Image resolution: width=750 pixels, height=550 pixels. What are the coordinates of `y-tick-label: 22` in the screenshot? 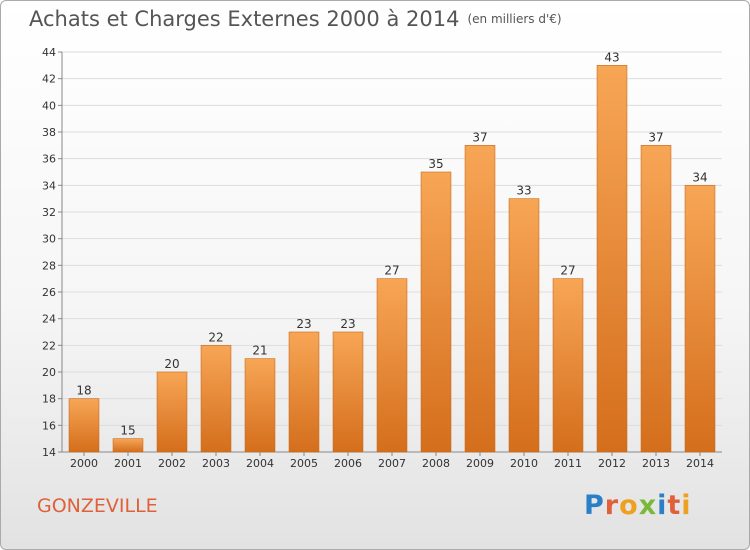 It's located at (49, 345).